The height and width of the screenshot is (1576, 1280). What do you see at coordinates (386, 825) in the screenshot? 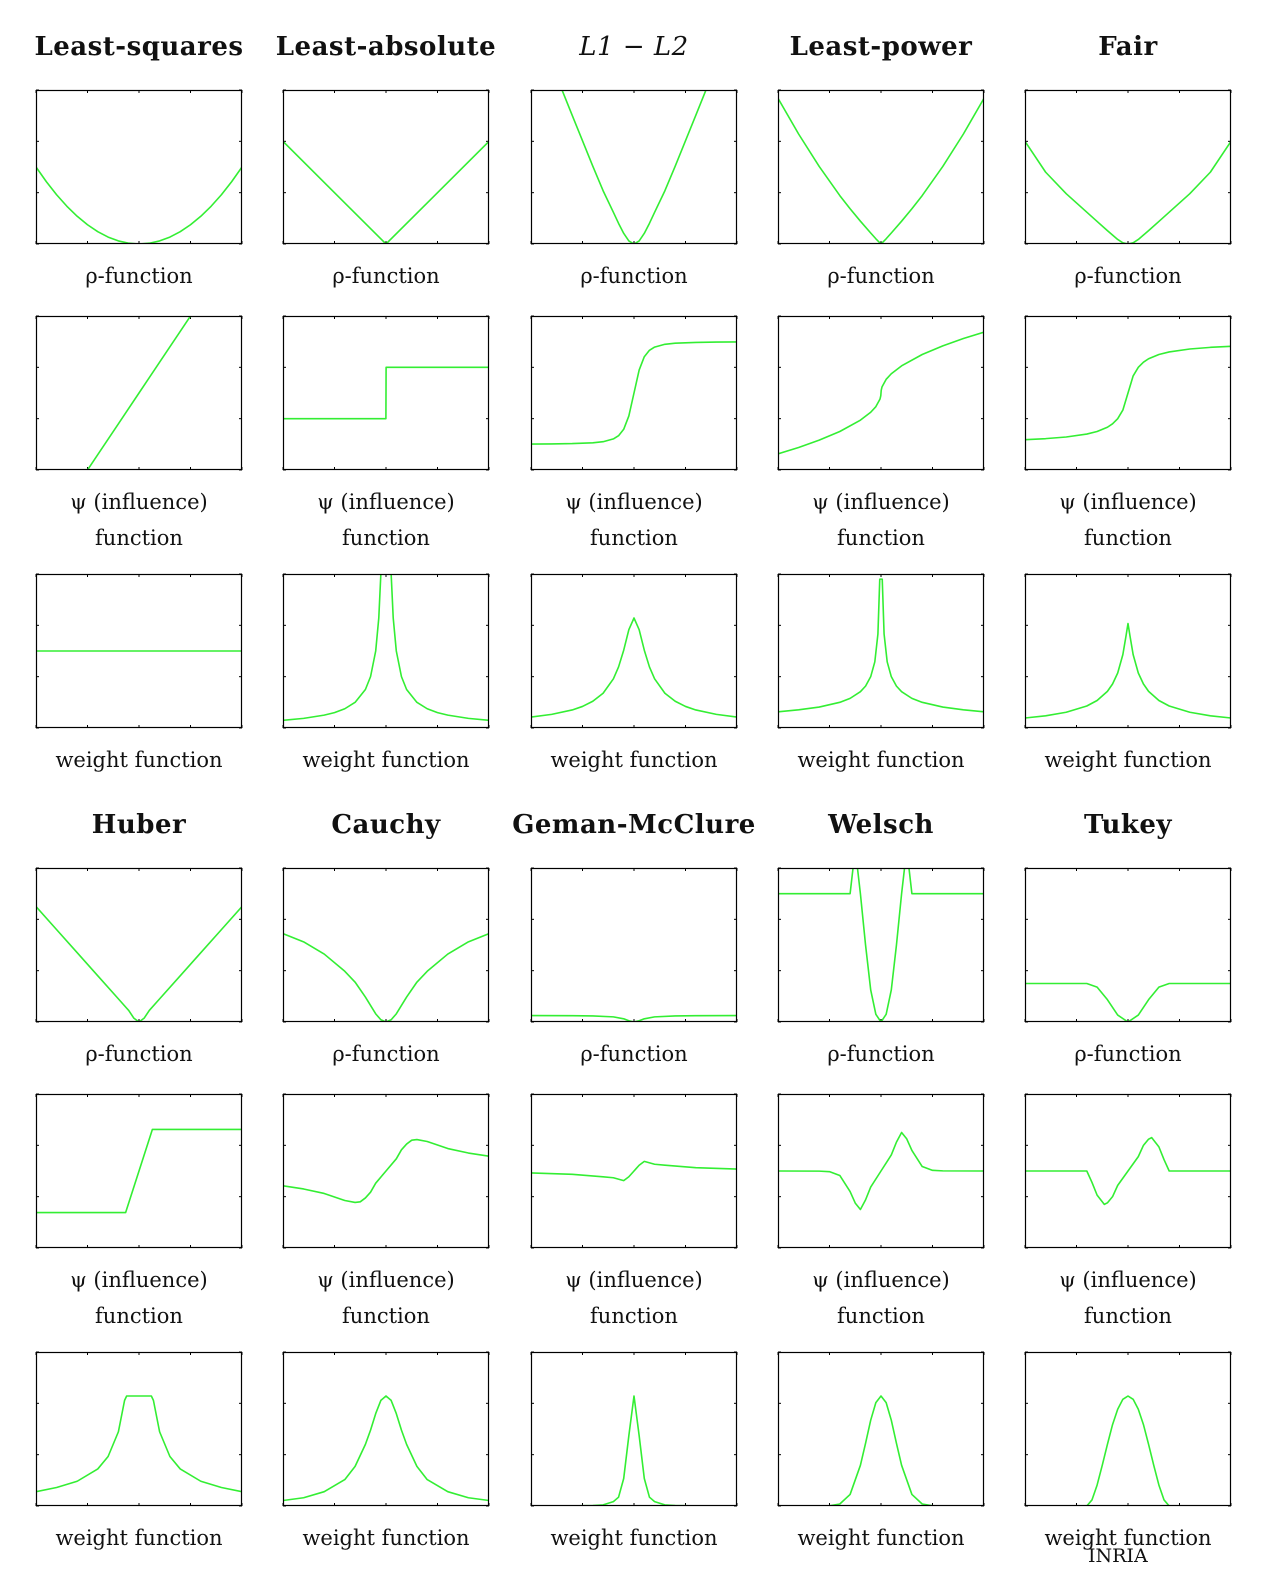
I see `estimator-title: Cauchy` at bounding box center [386, 825].